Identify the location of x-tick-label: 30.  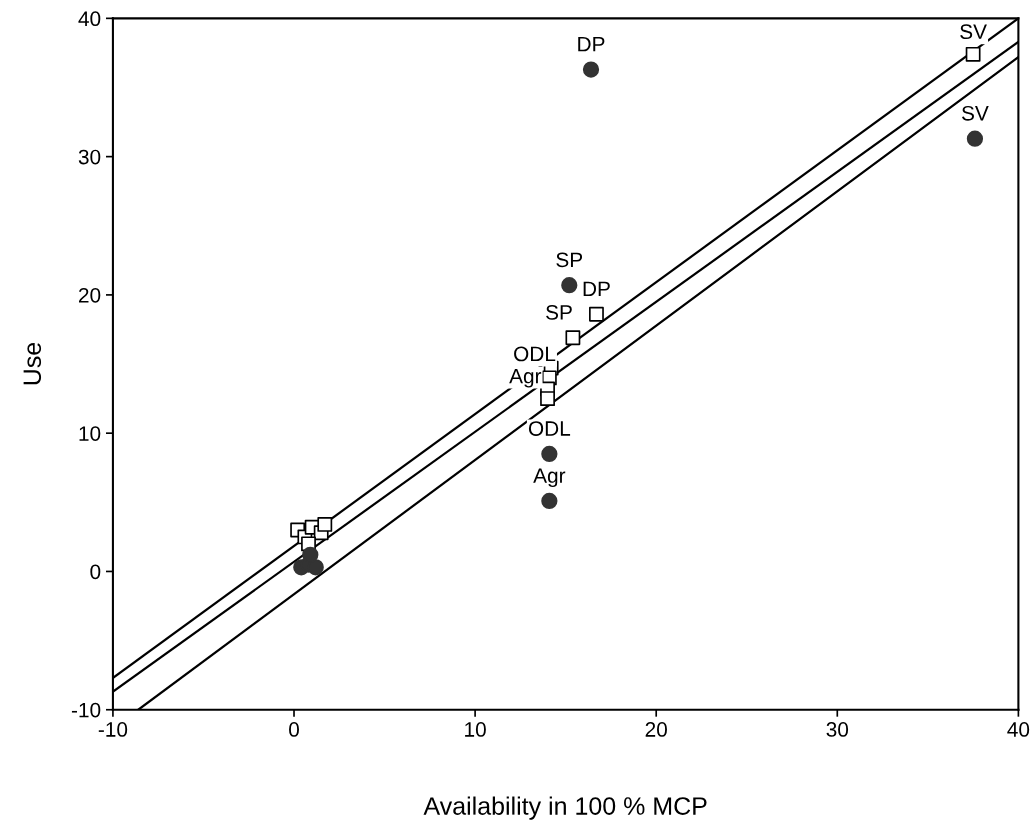
(837, 729).